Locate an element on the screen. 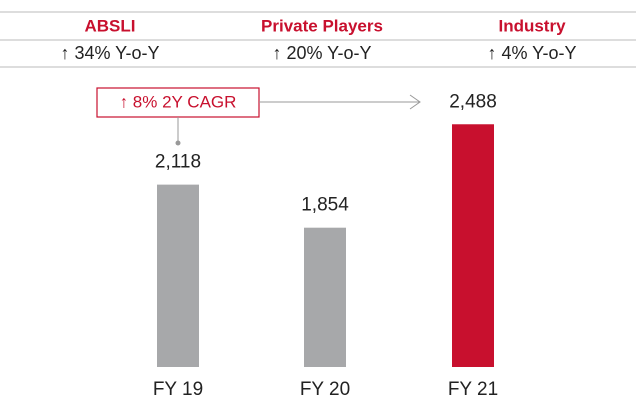  x-tick-label: FY 21 is located at coordinates (473, 389).